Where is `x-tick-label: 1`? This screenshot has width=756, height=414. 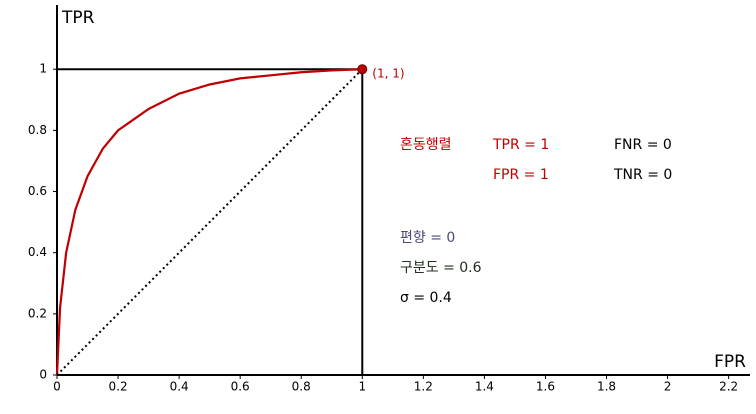 x-tick-label: 1 is located at coordinates (362, 387).